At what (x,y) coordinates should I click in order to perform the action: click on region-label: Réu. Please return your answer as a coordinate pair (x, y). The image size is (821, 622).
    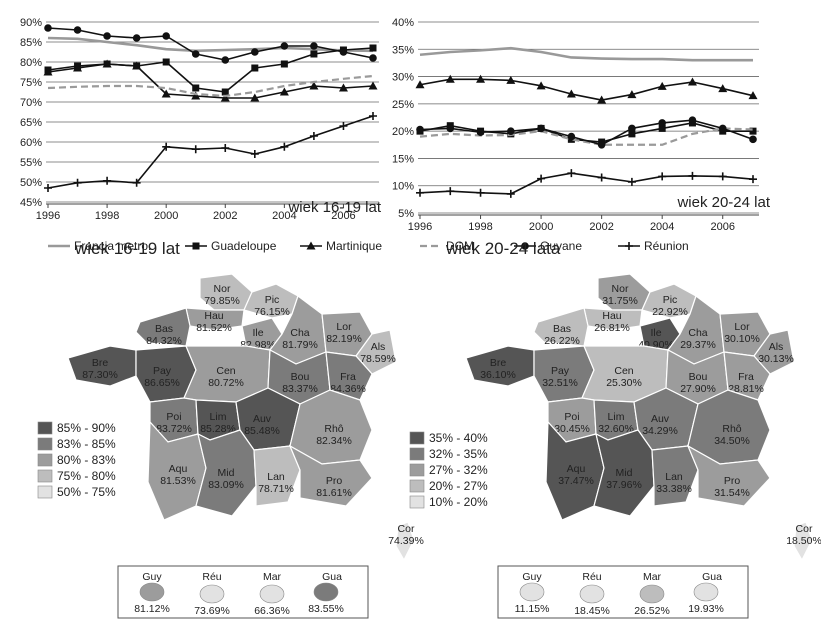
    Looking at the image, I should click on (591, 577).